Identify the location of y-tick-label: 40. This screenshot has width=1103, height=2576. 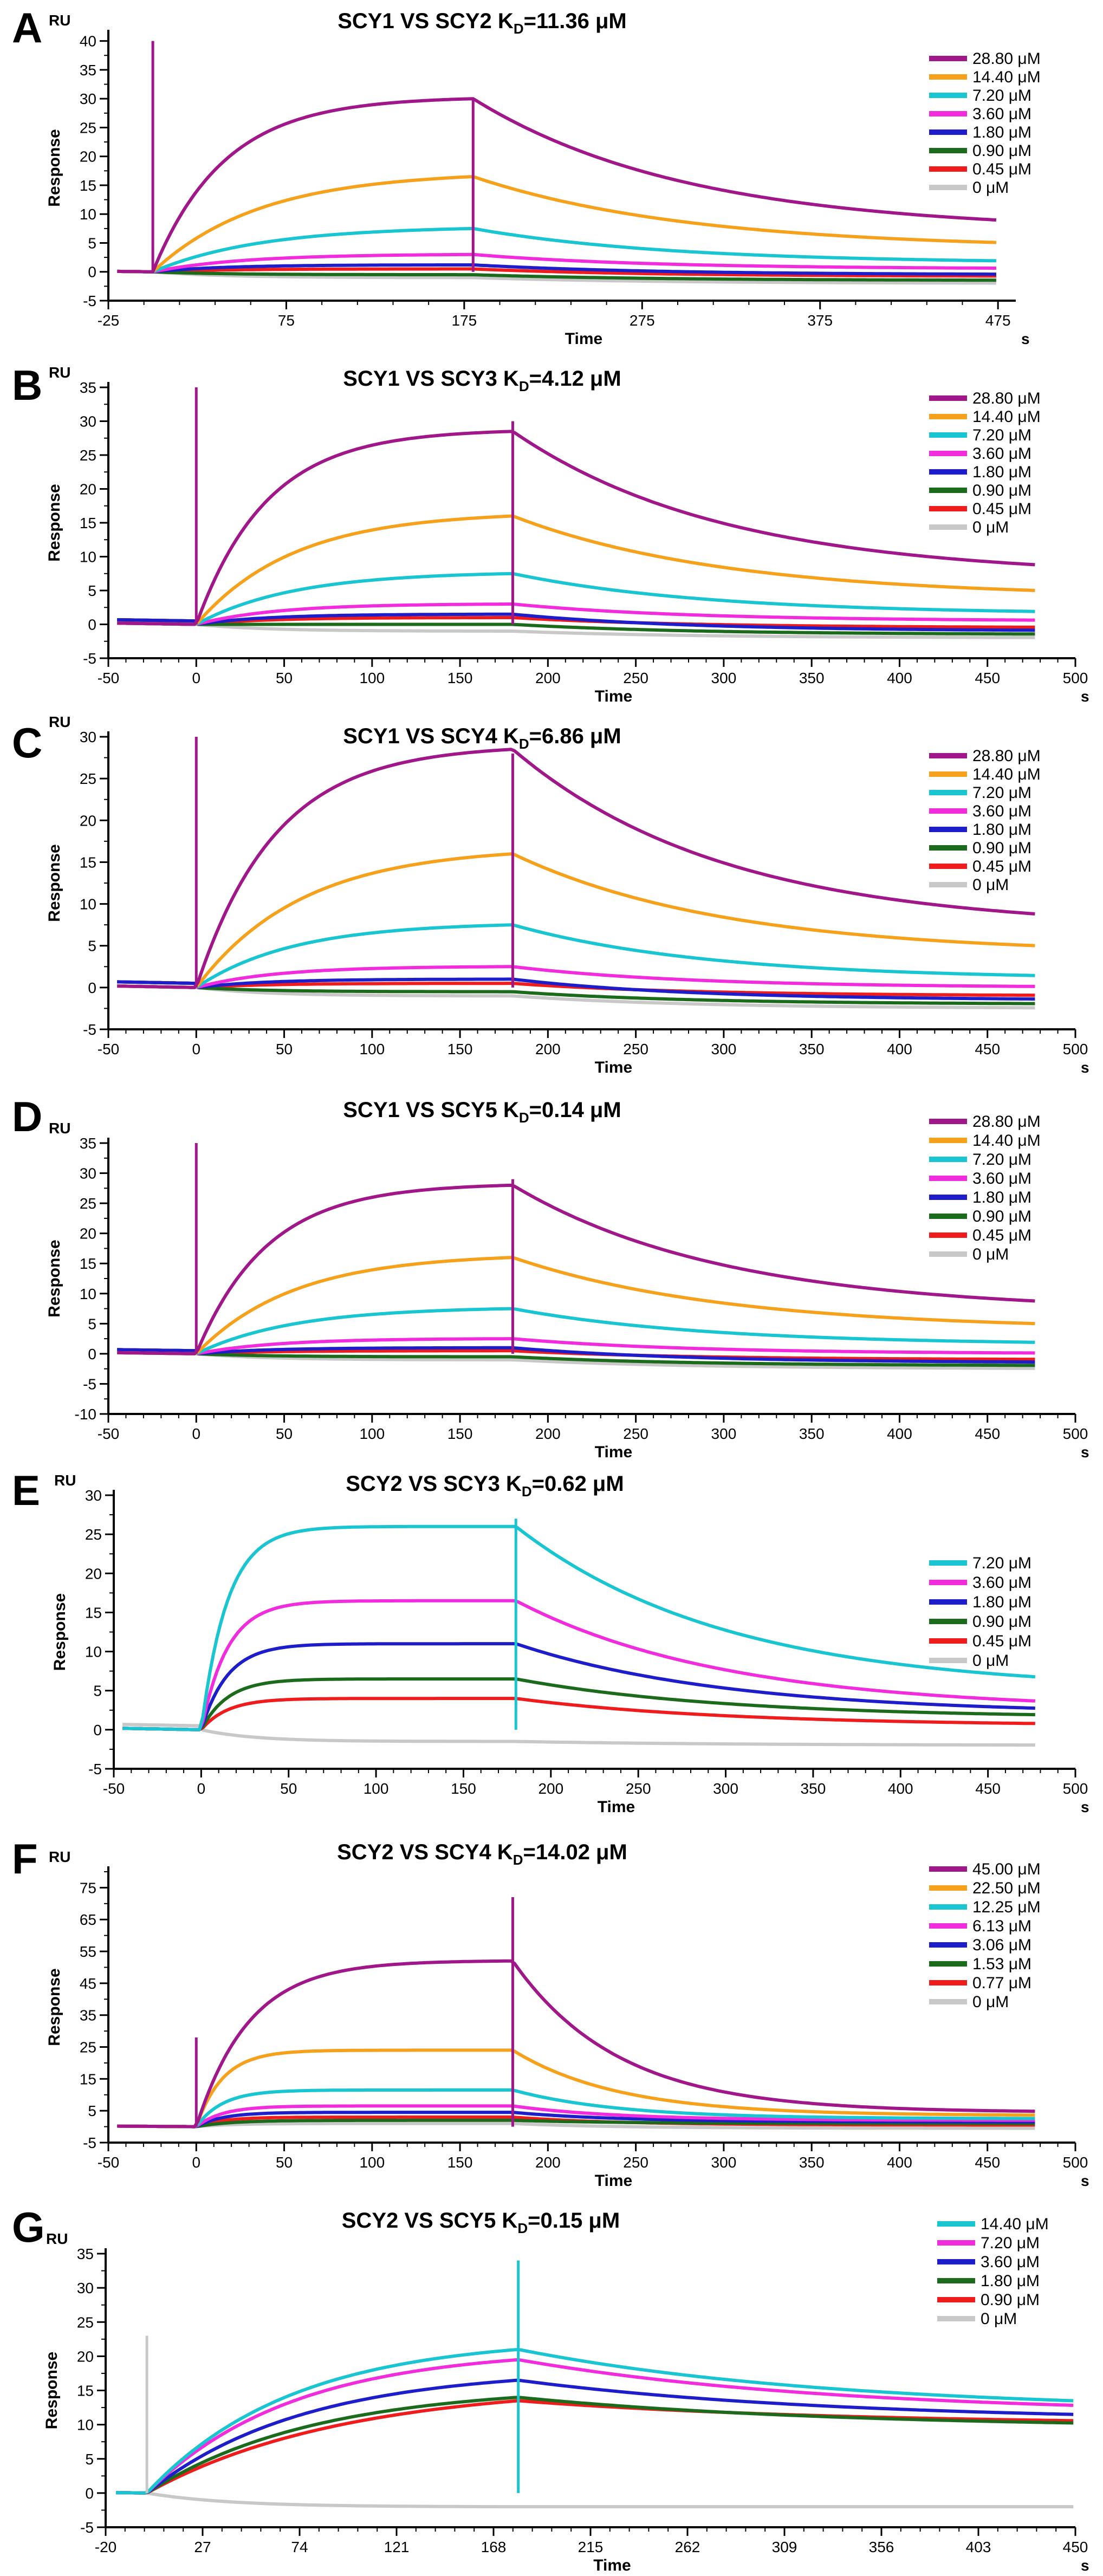
(88, 42).